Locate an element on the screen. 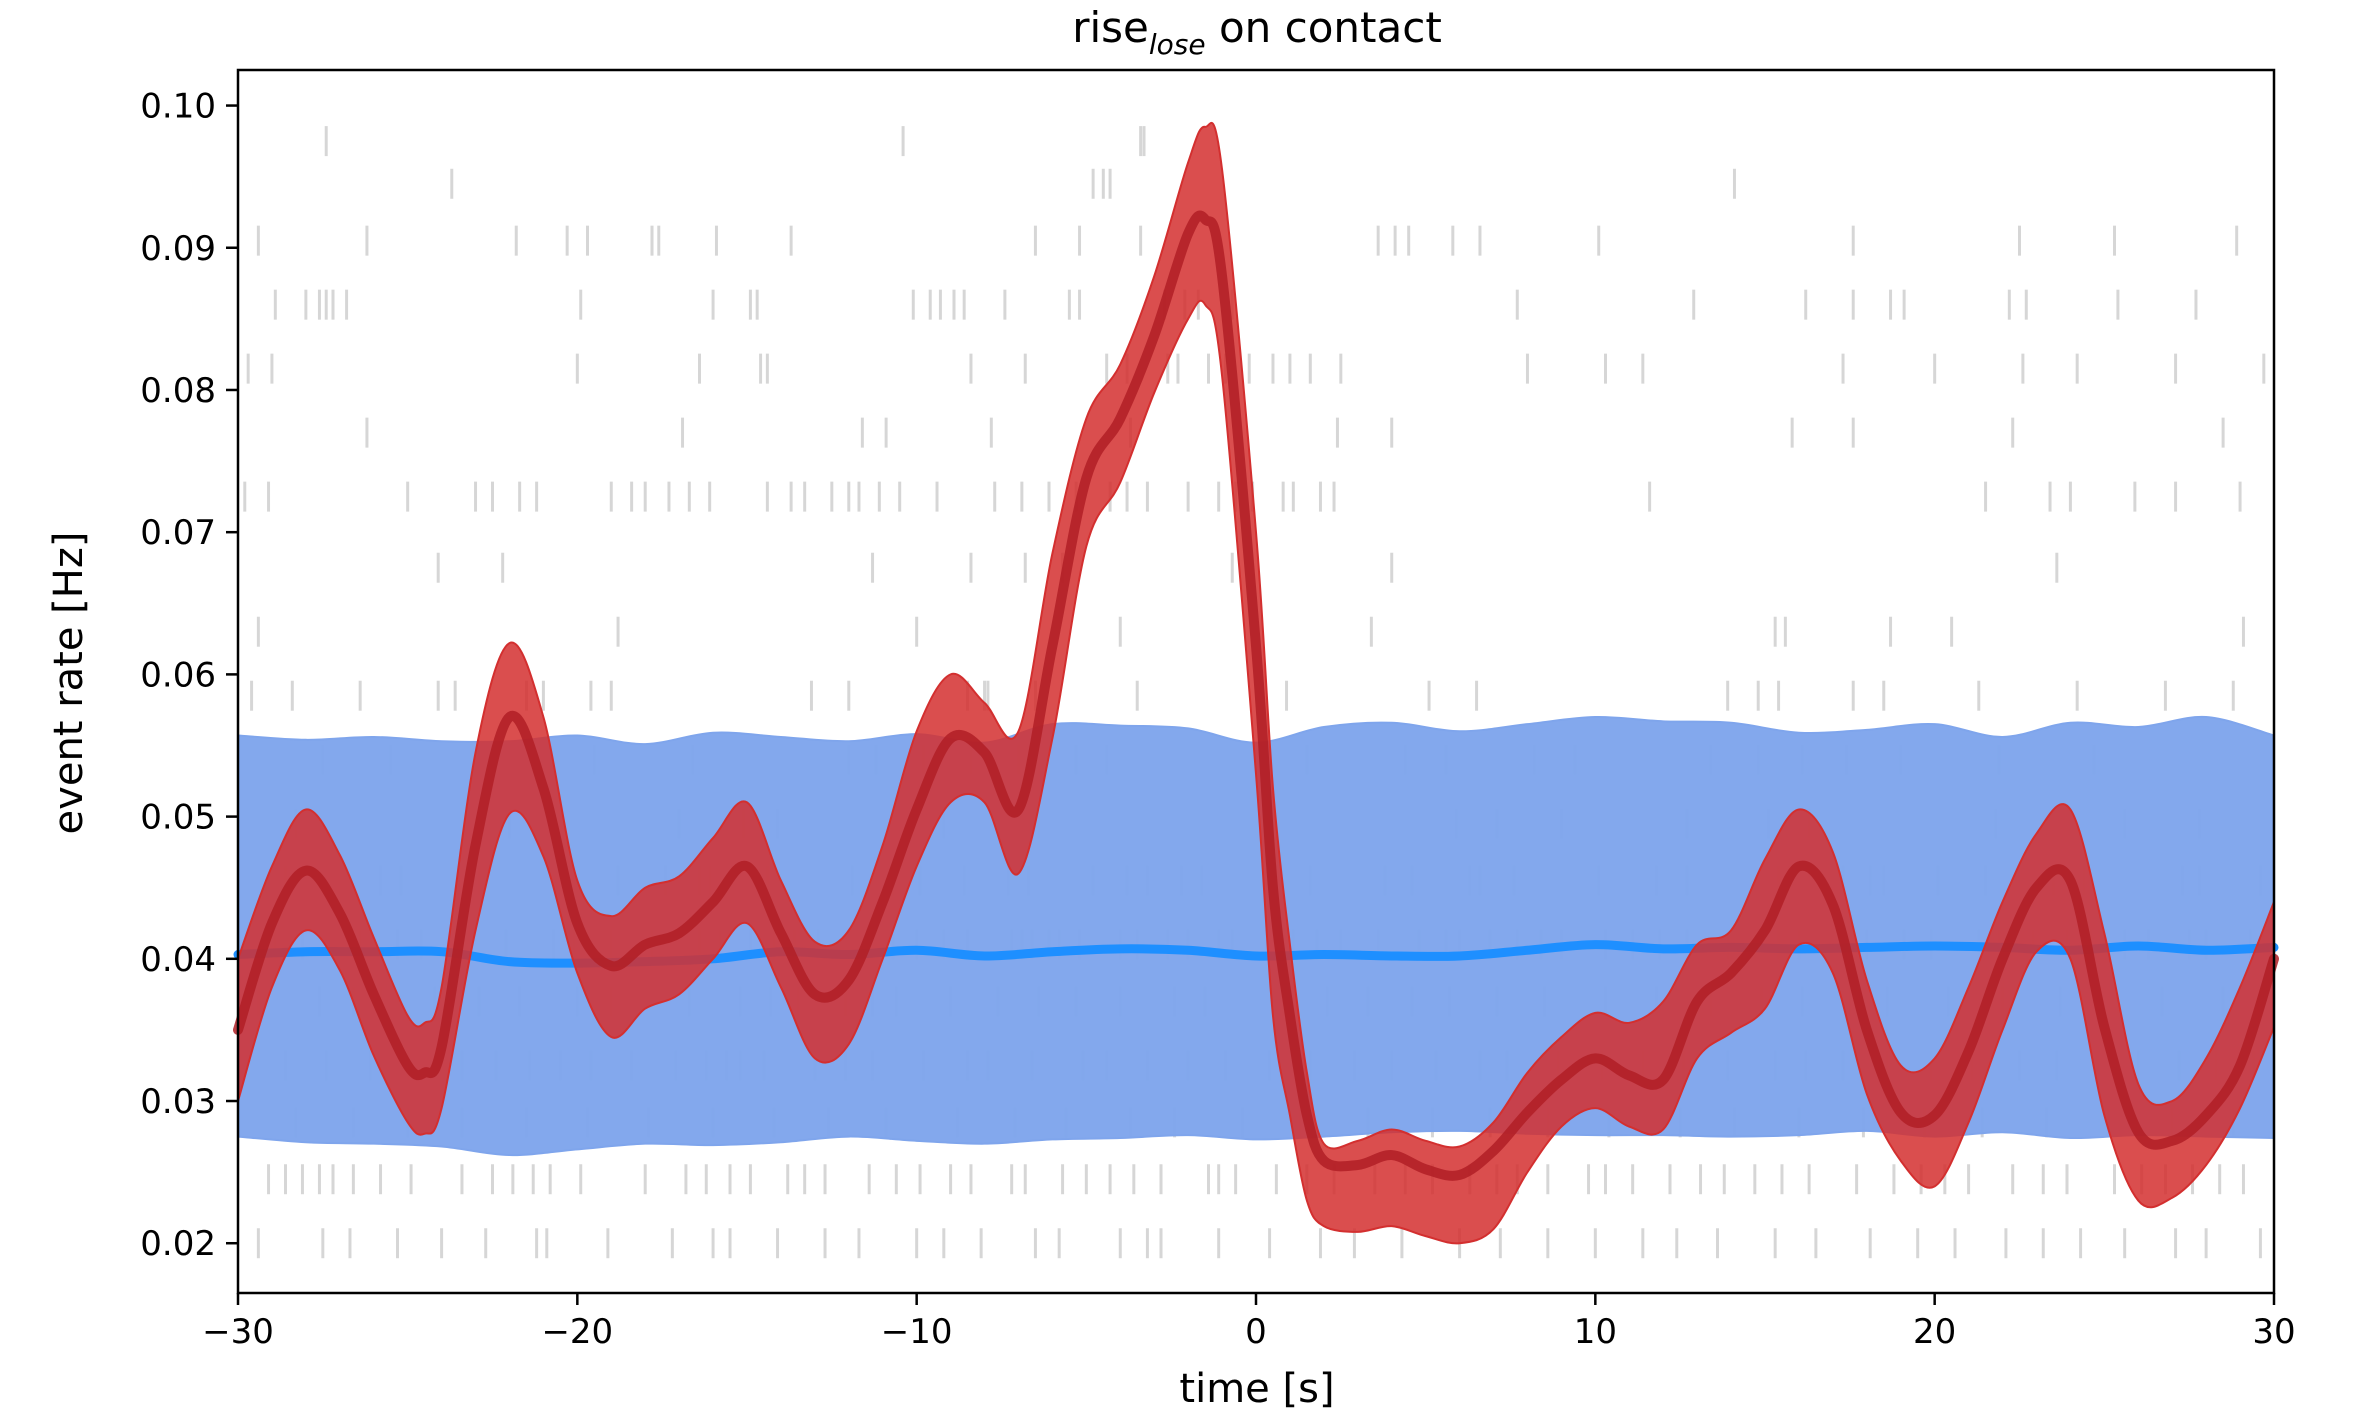 The height and width of the screenshot is (1417, 2362). y-tick-label: 0.07 is located at coordinates (178, 533).